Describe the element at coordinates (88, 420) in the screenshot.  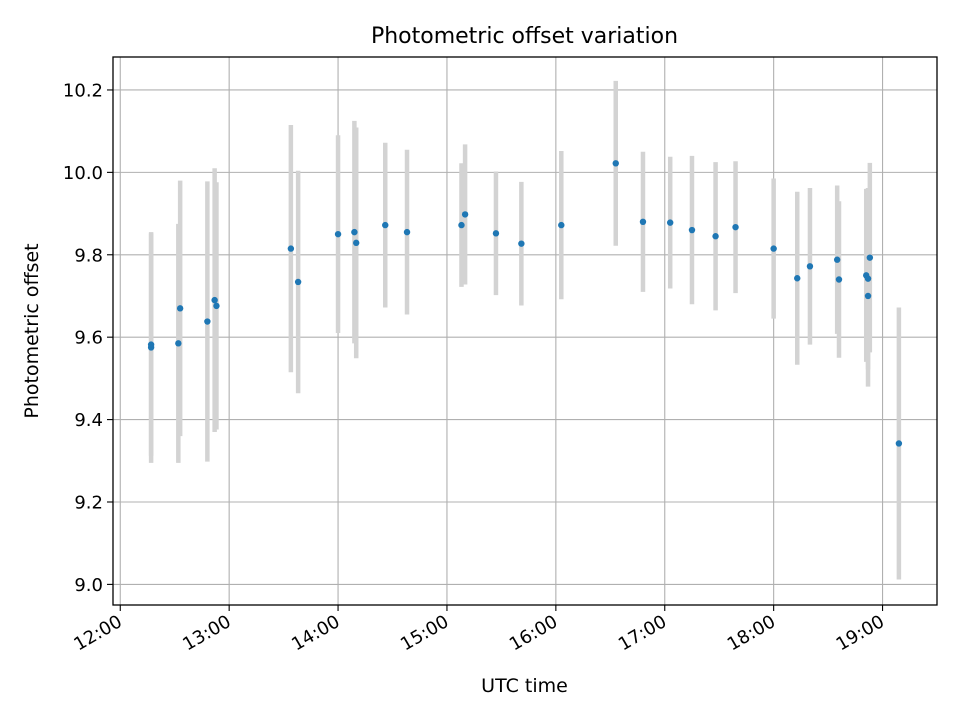
I see `y-tick-label: 9.4` at that location.